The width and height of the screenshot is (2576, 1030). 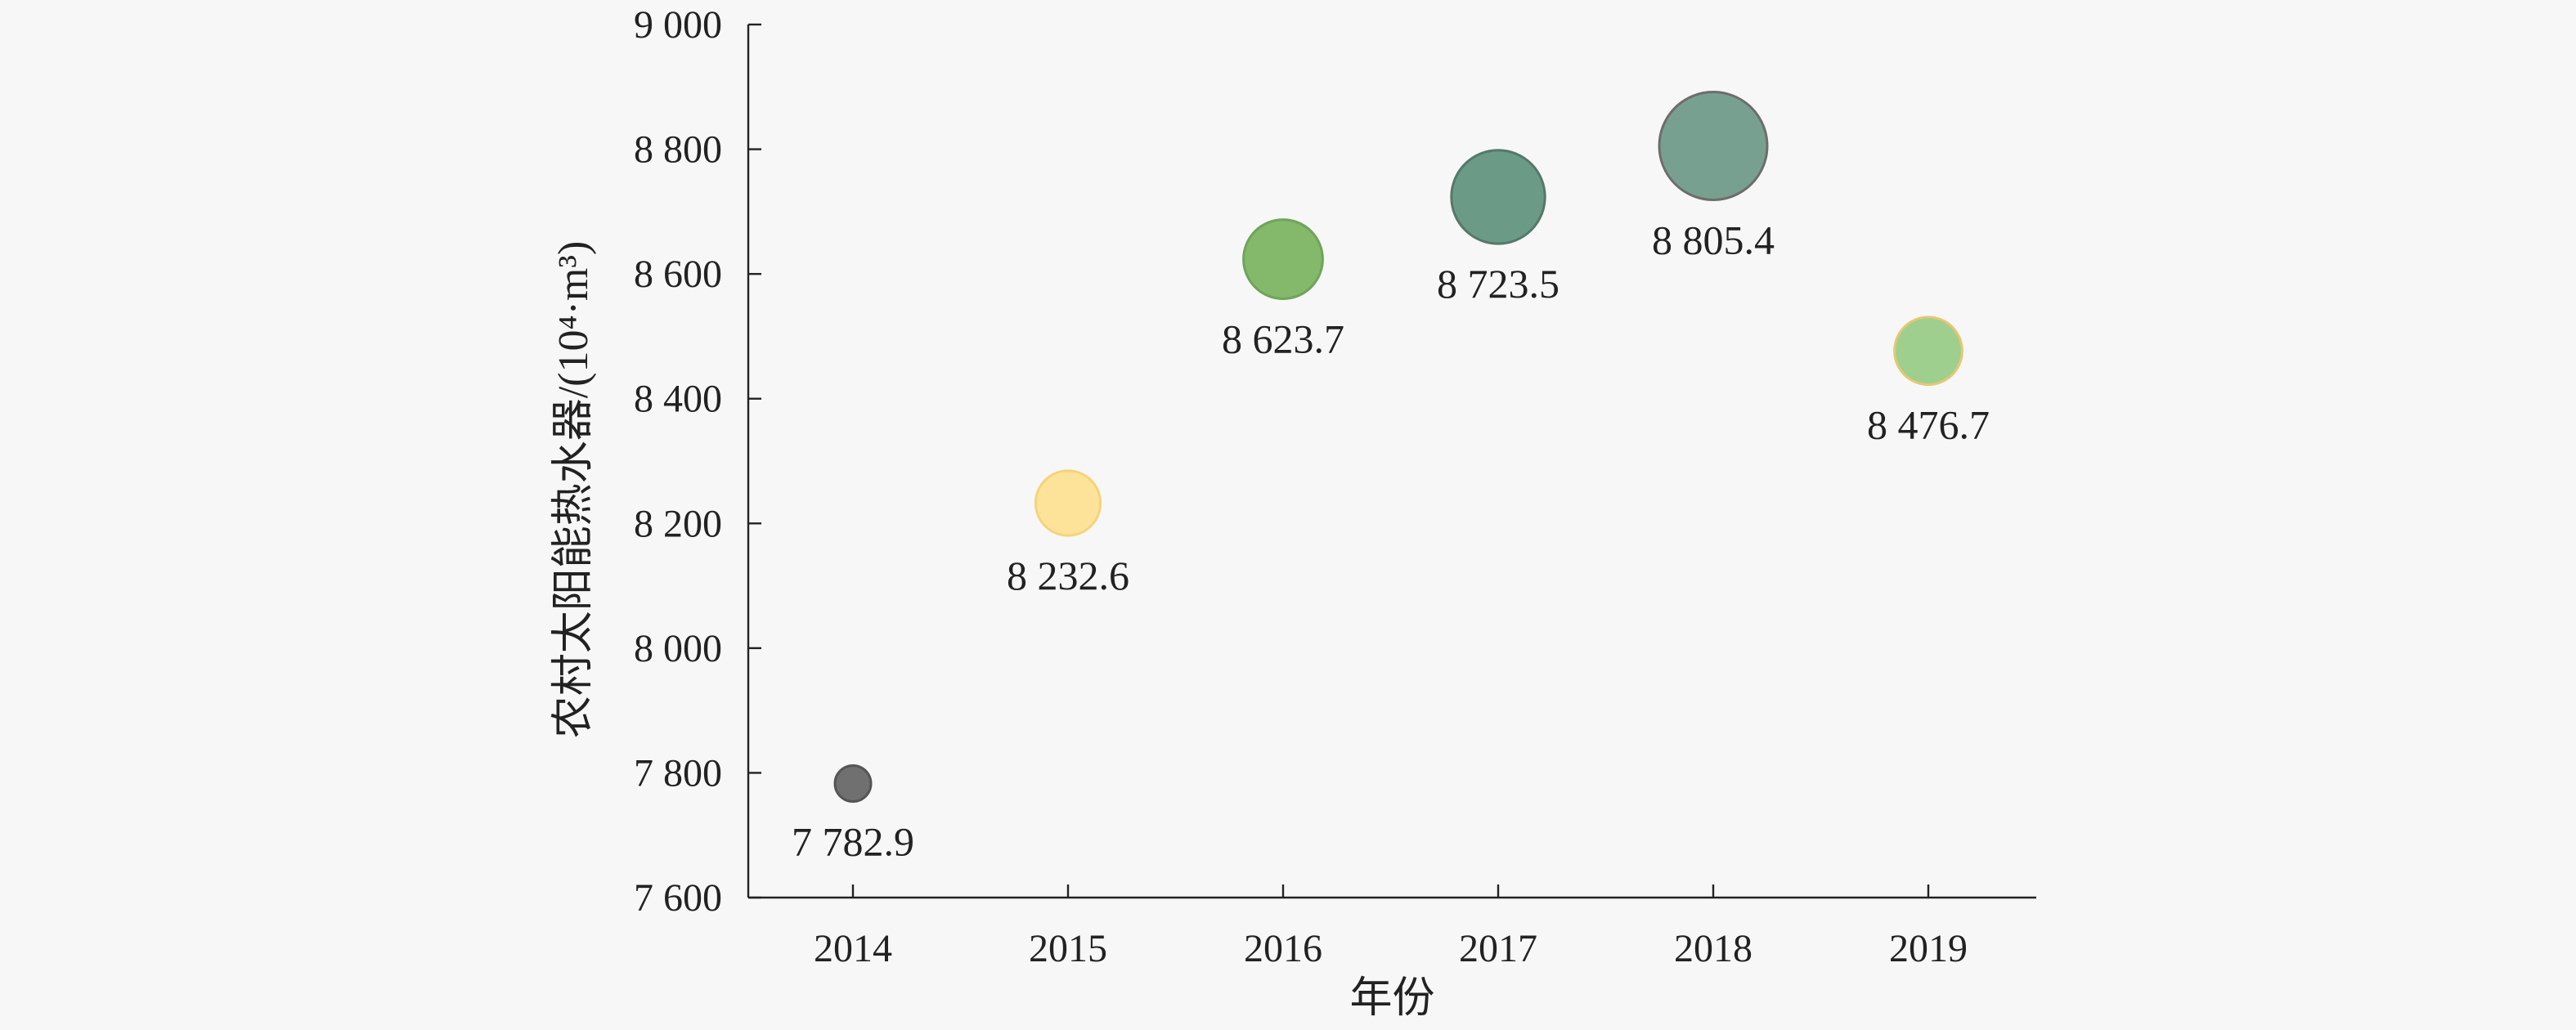 What do you see at coordinates (1283, 948) in the screenshot?
I see `x-tick-label: 2016` at bounding box center [1283, 948].